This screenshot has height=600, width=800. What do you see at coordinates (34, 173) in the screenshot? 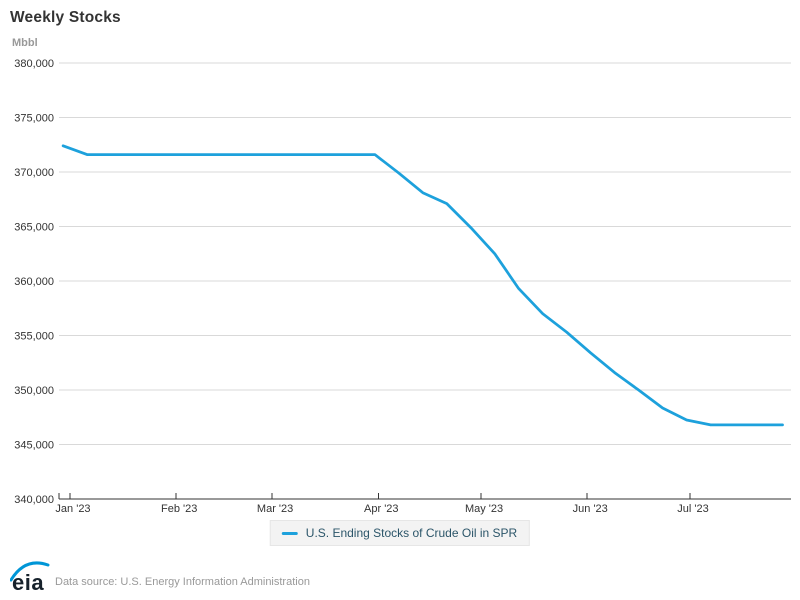
I see `y-axis-tick-label: 370,000` at bounding box center [34, 173].